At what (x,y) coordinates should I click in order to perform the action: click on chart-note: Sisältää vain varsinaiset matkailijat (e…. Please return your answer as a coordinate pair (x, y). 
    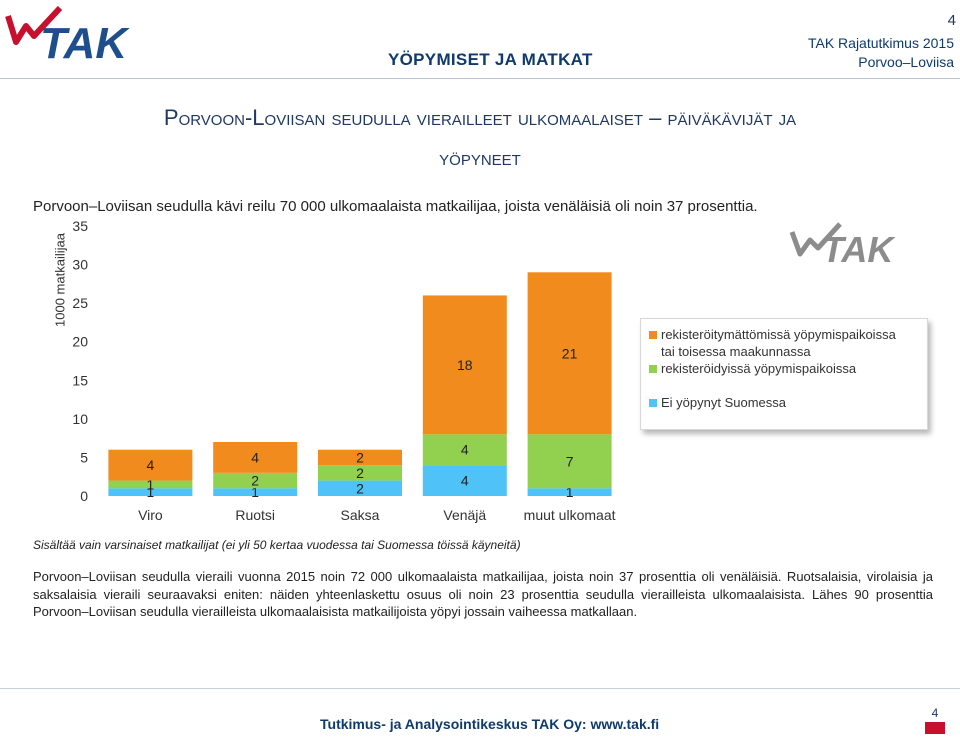
    Looking at the image, I should click on (277, 545).